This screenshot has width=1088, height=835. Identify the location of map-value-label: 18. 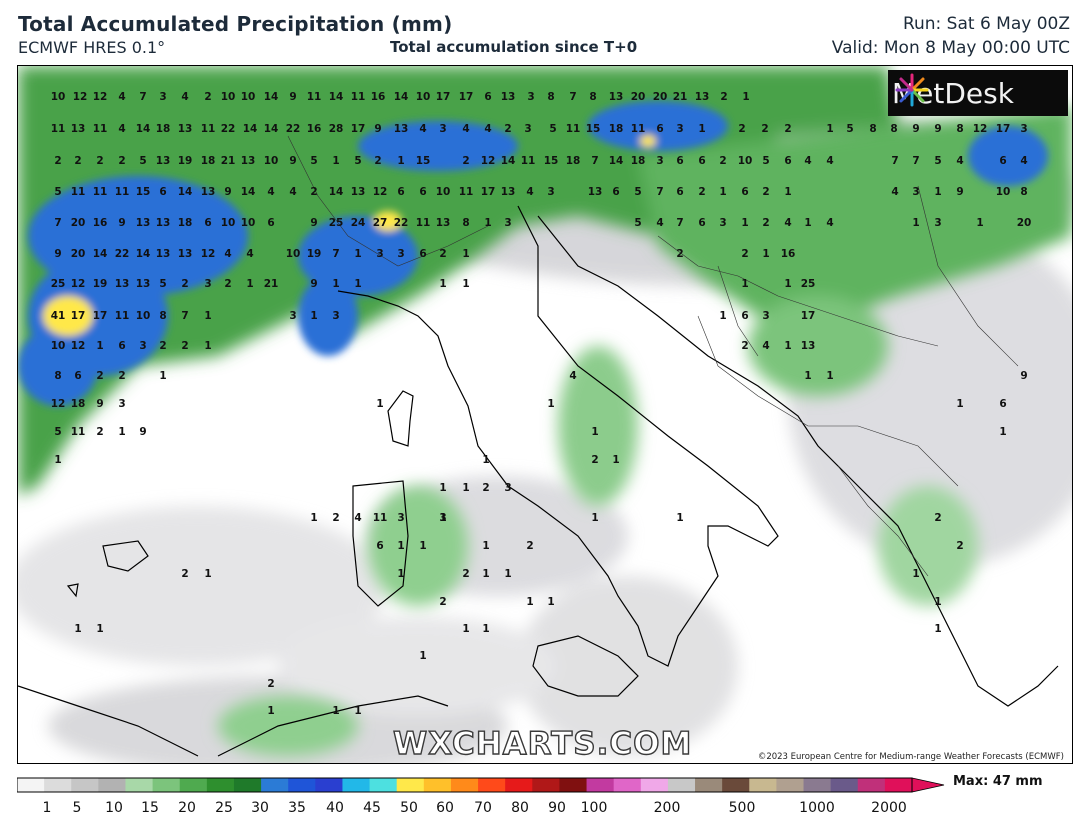
(638, 161).